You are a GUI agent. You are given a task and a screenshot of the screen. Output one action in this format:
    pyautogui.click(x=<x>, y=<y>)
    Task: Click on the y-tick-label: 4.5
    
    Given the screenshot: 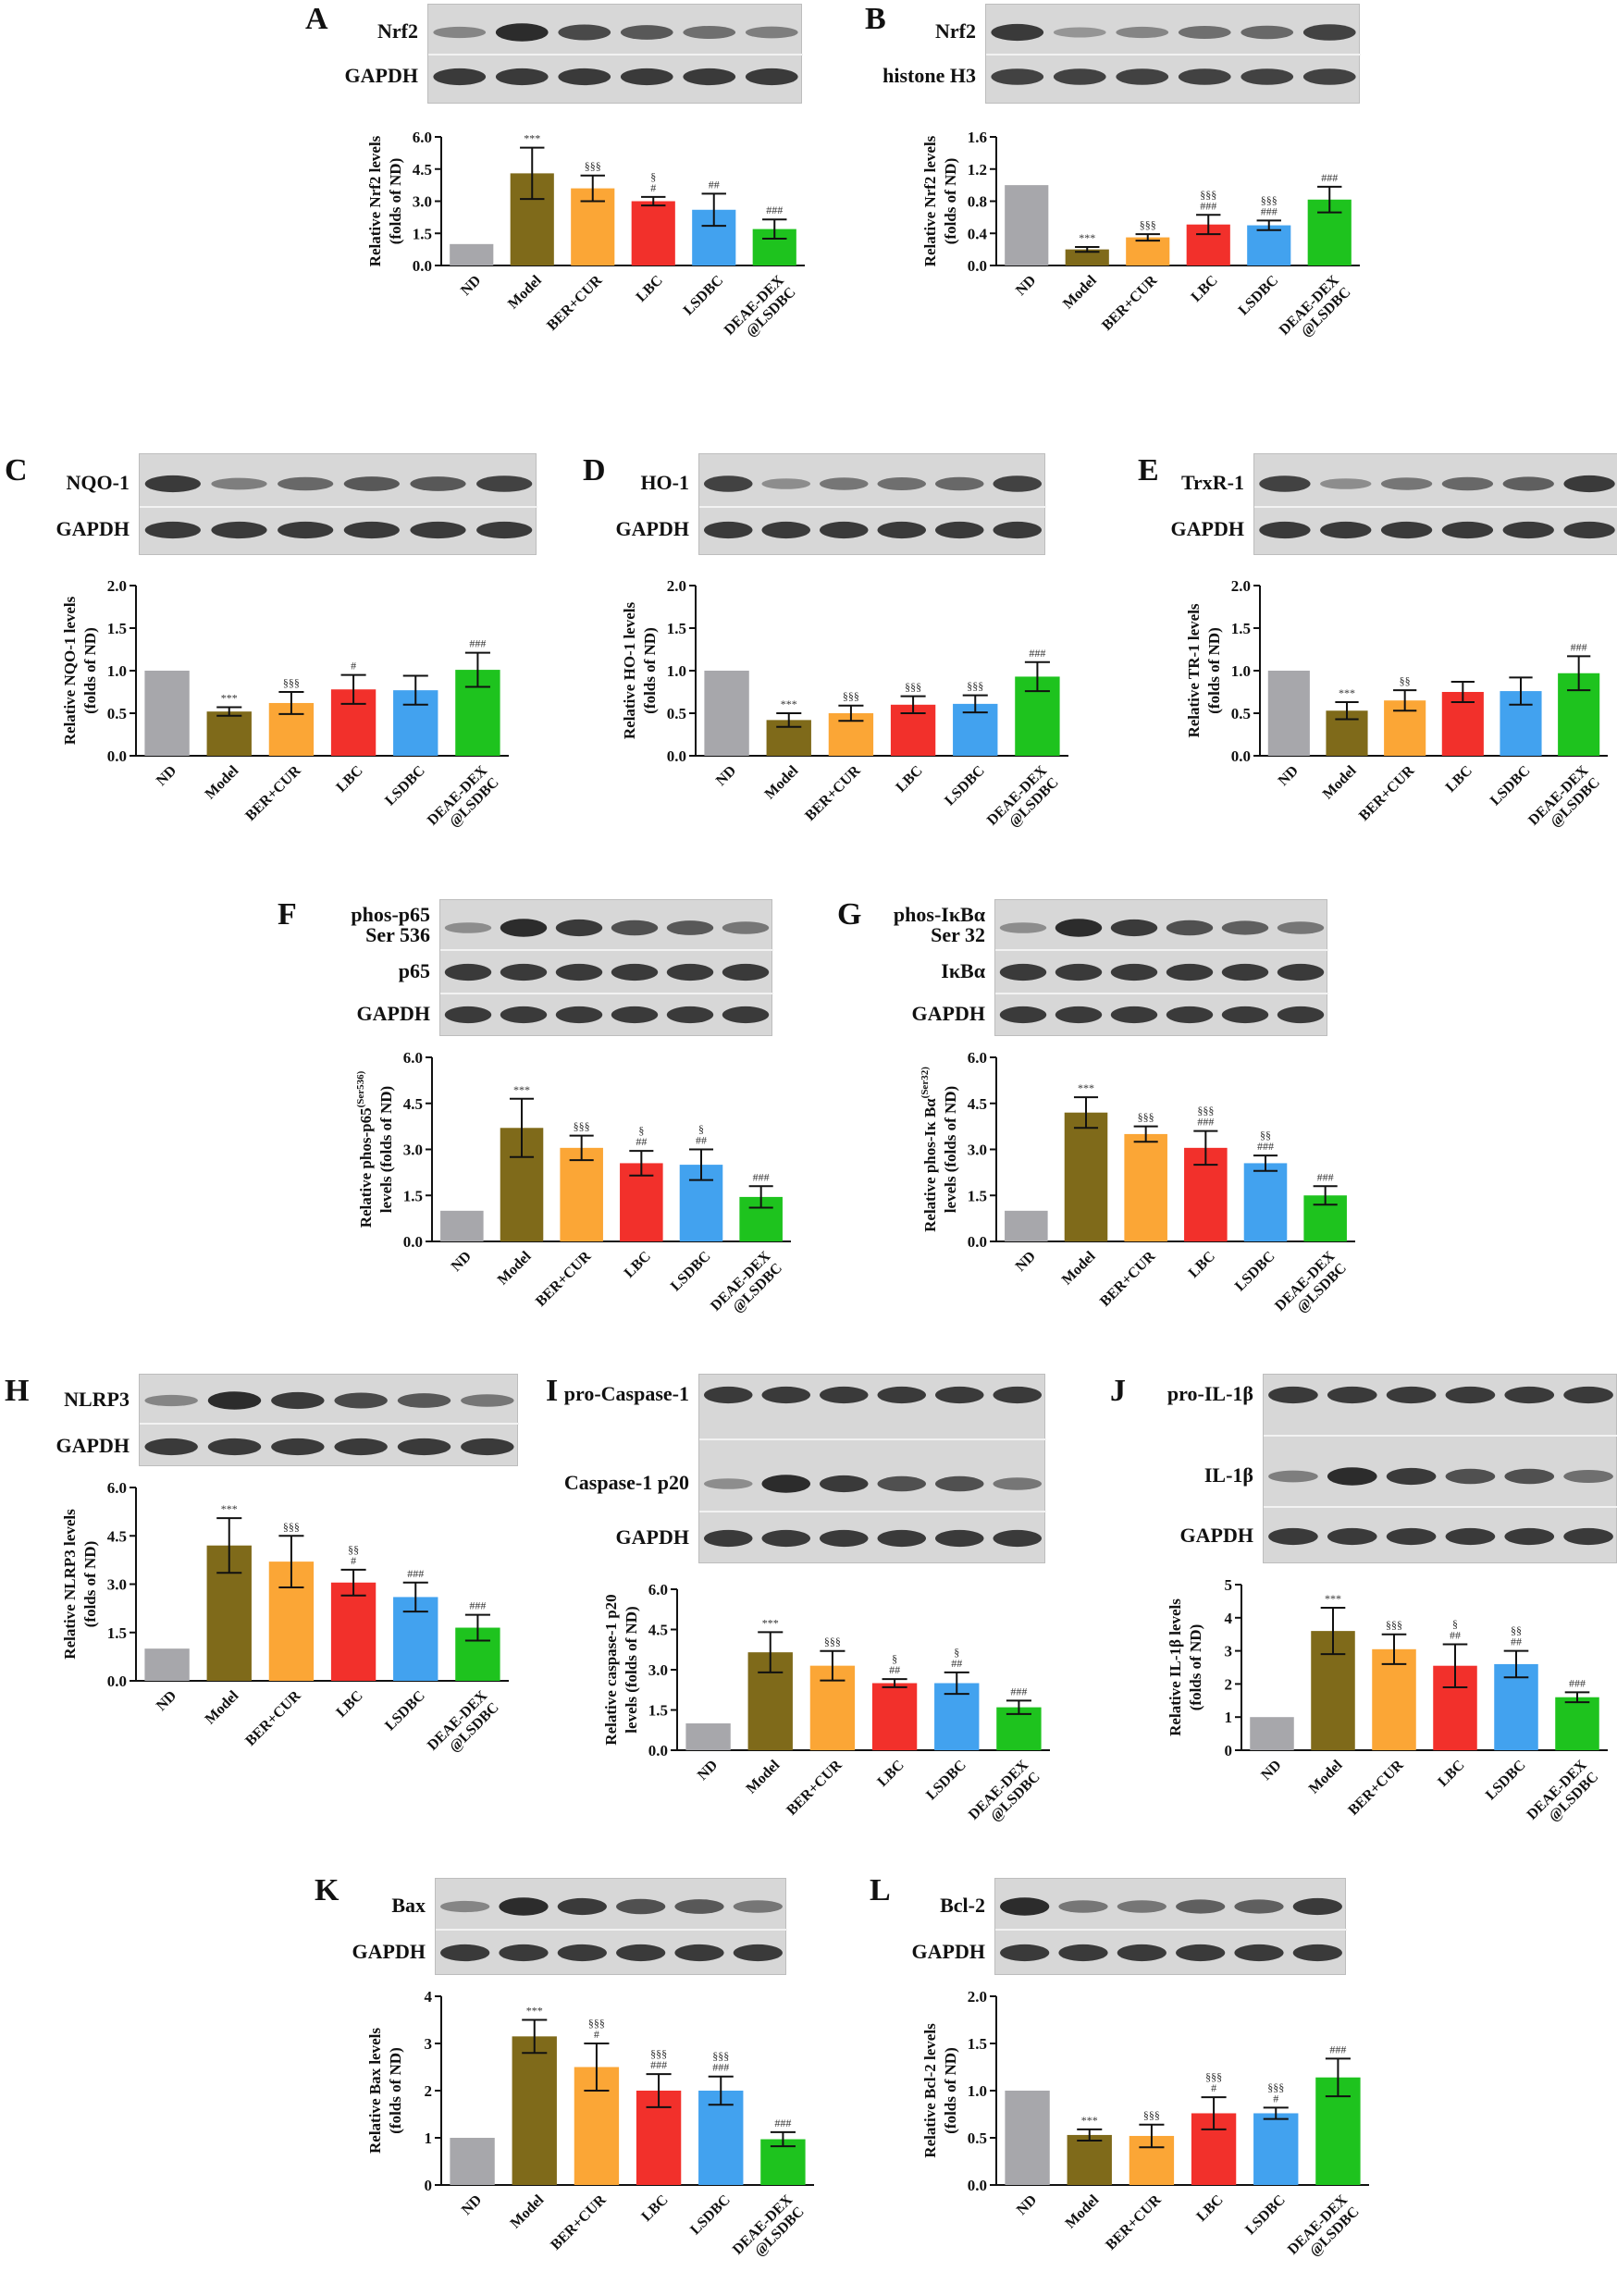 What is the action you would take?
    pyautogui.click(x=658, y=1630)
    